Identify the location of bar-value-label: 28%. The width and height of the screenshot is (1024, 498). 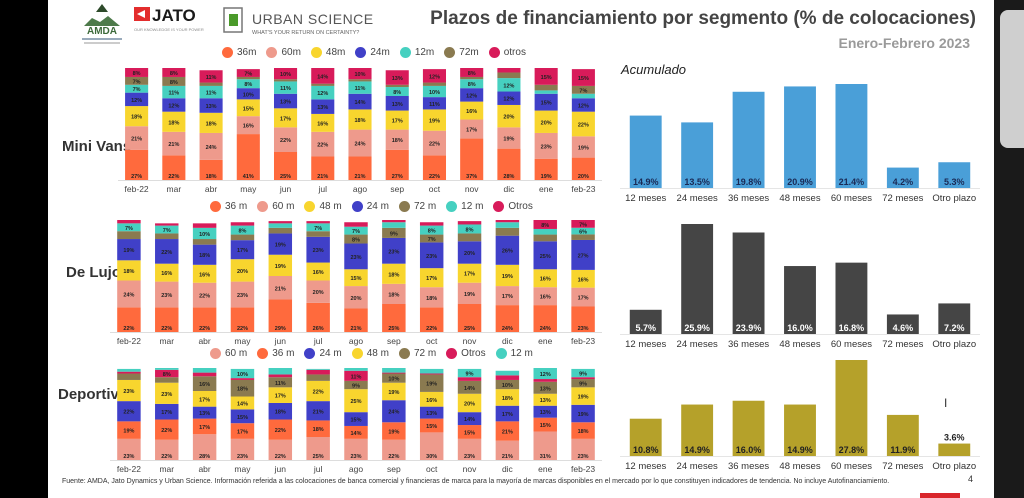
(508, 177).